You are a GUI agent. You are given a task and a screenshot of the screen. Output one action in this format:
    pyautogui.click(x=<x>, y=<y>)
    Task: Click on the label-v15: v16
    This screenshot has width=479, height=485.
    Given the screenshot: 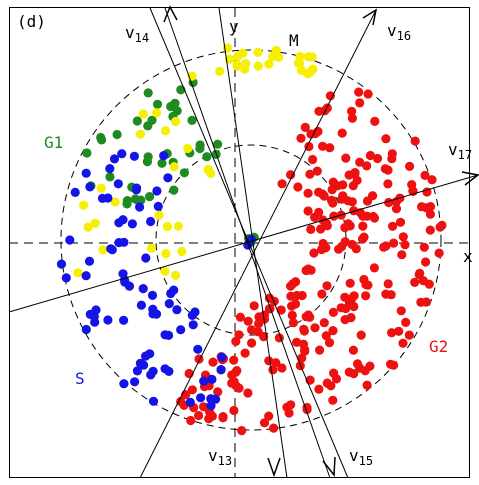 What is the action you would take?
    pyautogui.click(x=399, y=32)
    